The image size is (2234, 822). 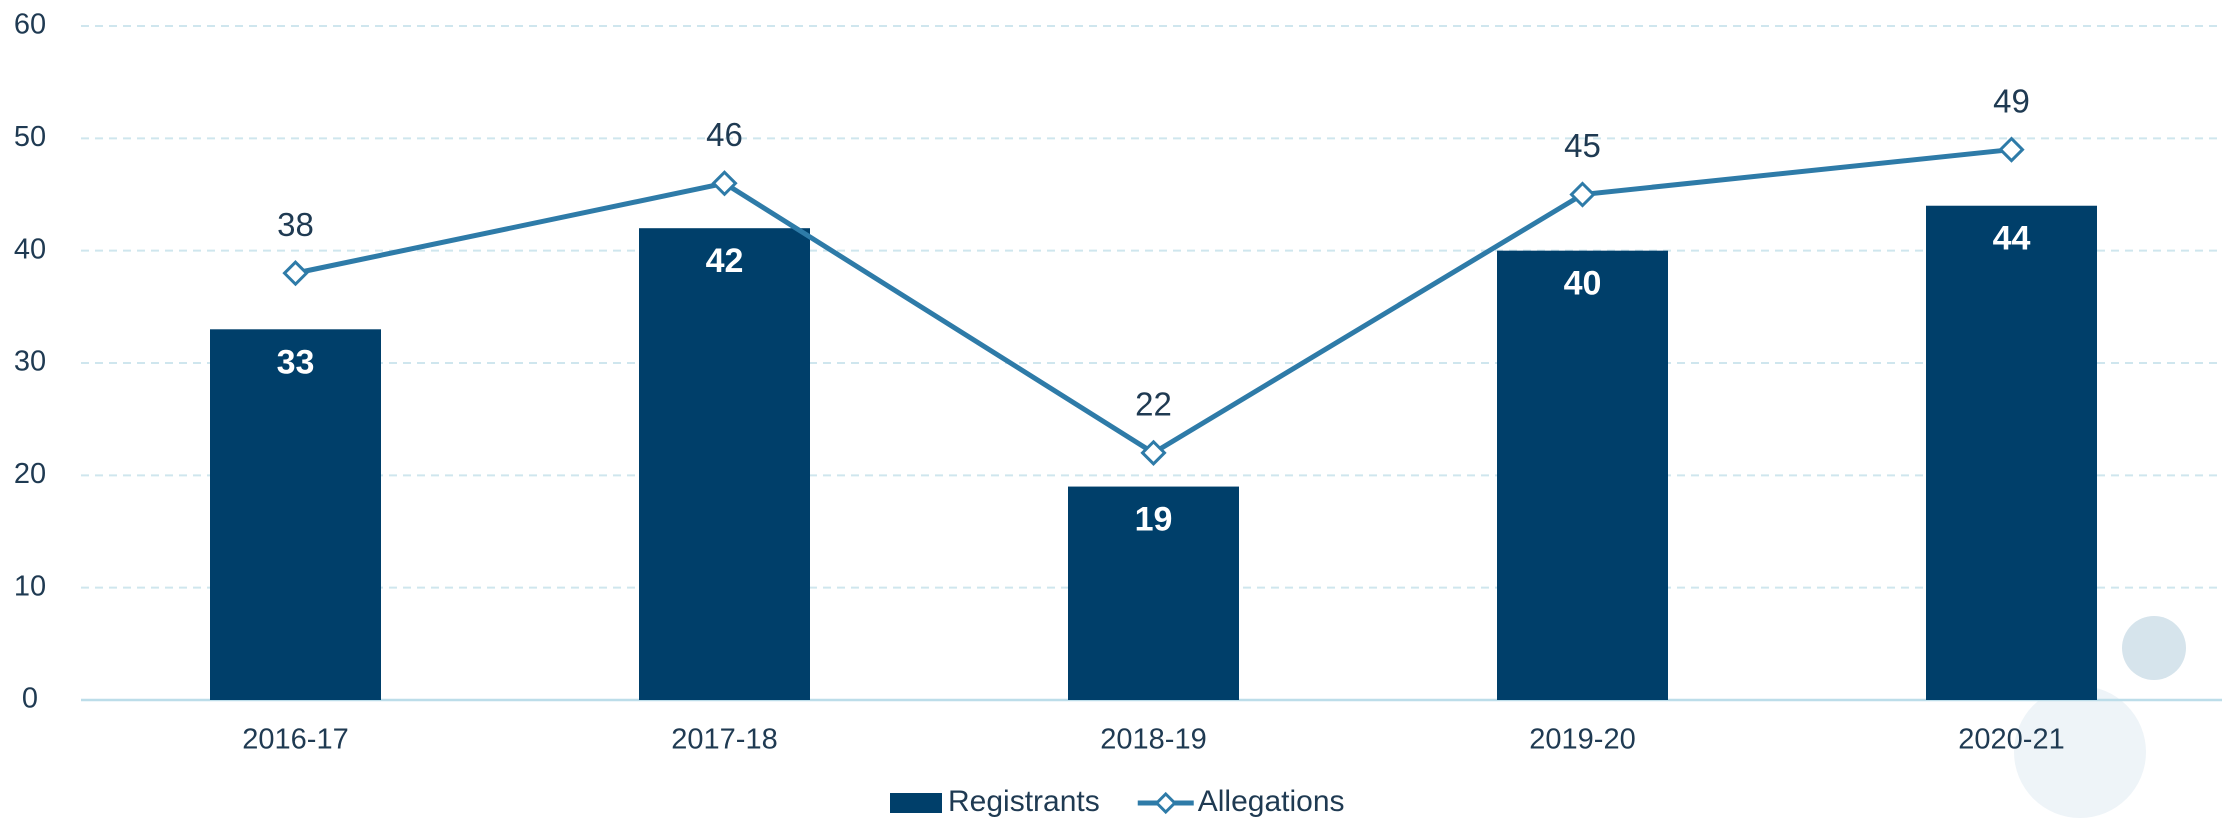 I want to click on x-tick-label: 2020-21, so click(x=2011, y=740).